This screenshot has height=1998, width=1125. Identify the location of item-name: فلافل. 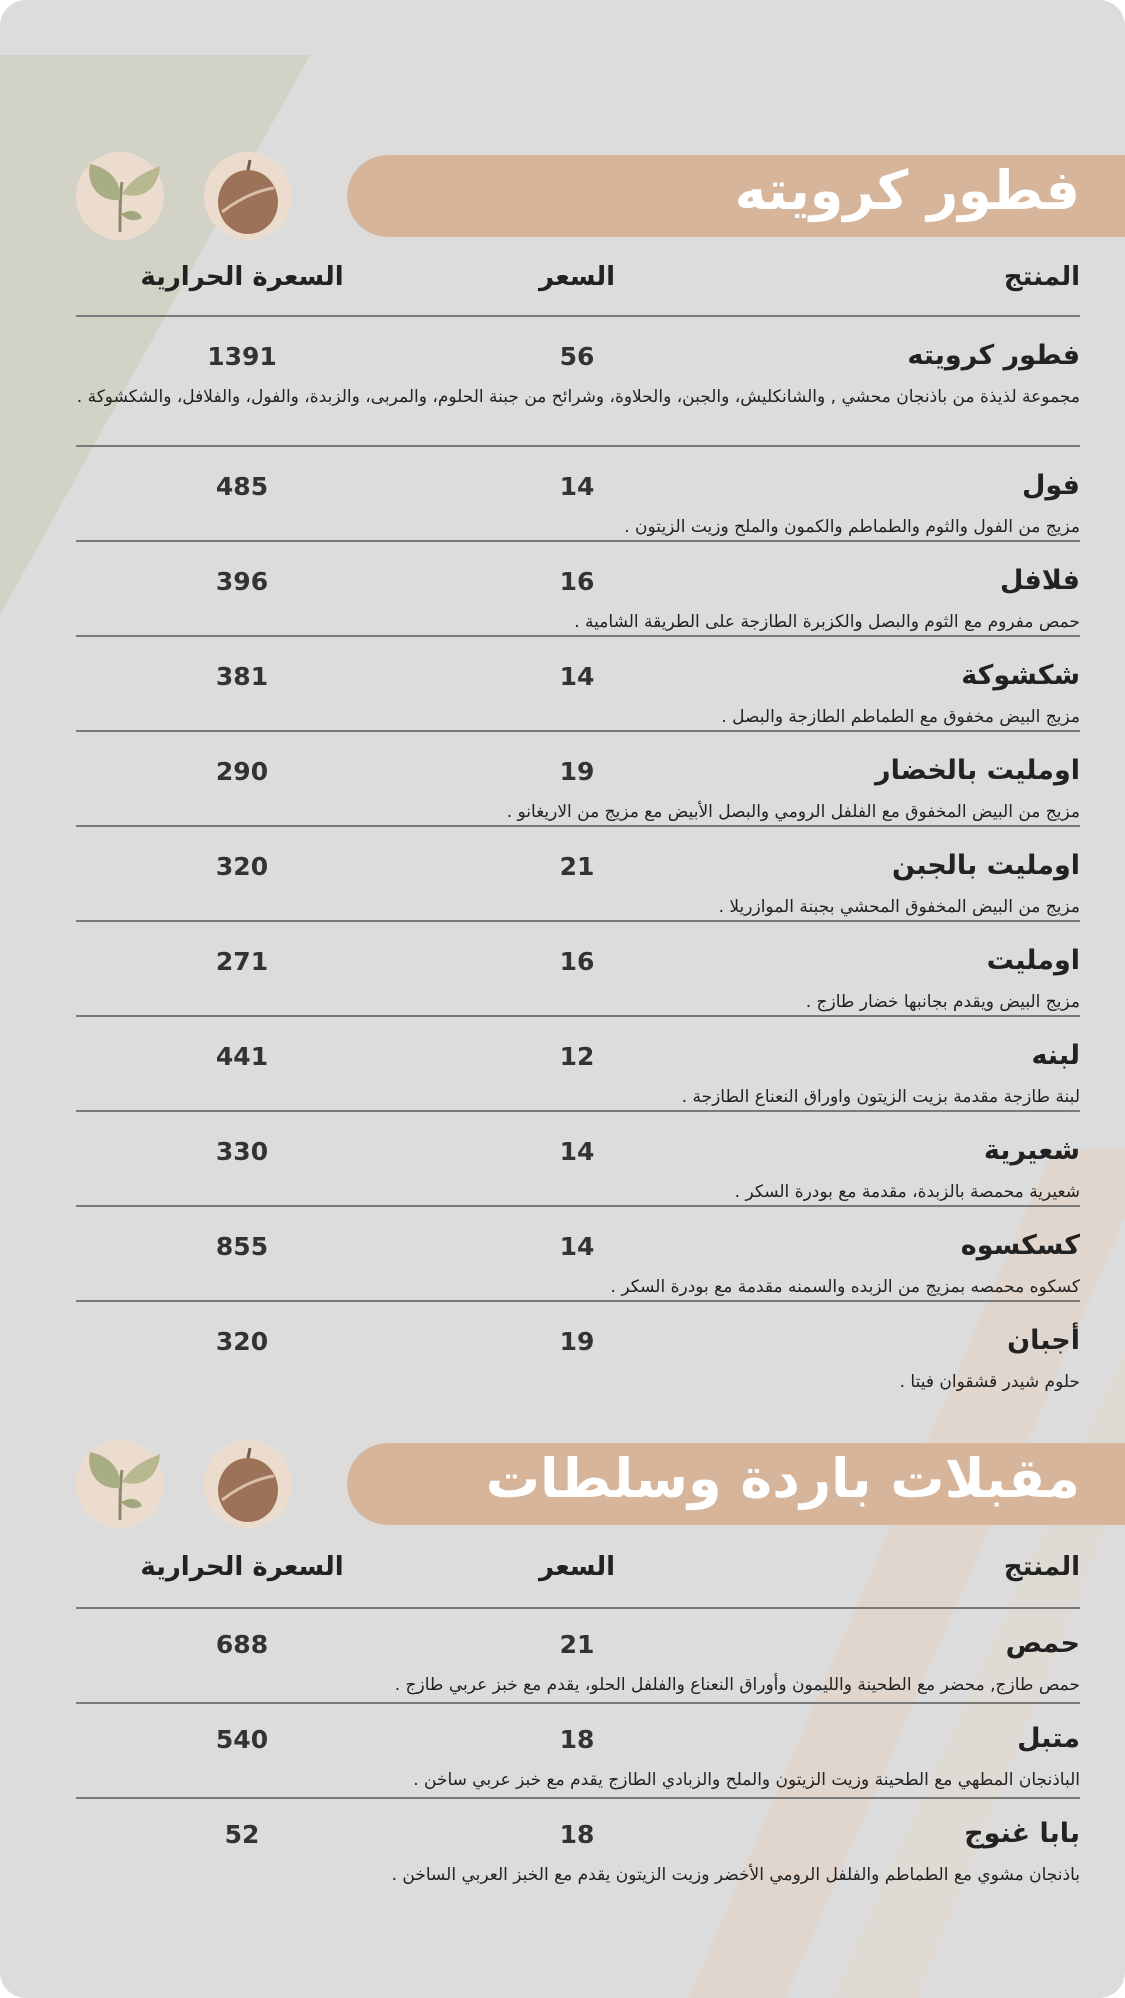
(1040, 580).